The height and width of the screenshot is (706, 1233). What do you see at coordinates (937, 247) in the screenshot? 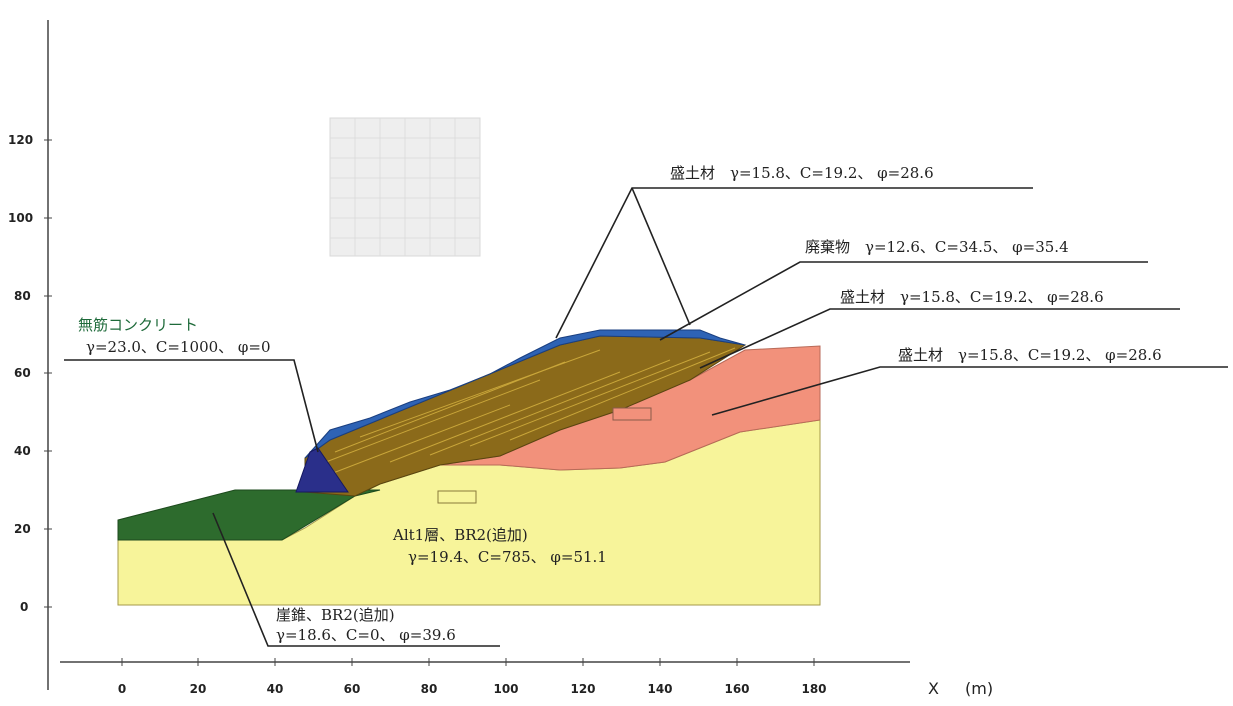
I see `label-waste: 廃棄物 γ=12.6、C=34.5、 φ=35.4` at bounding box center [937, 247].